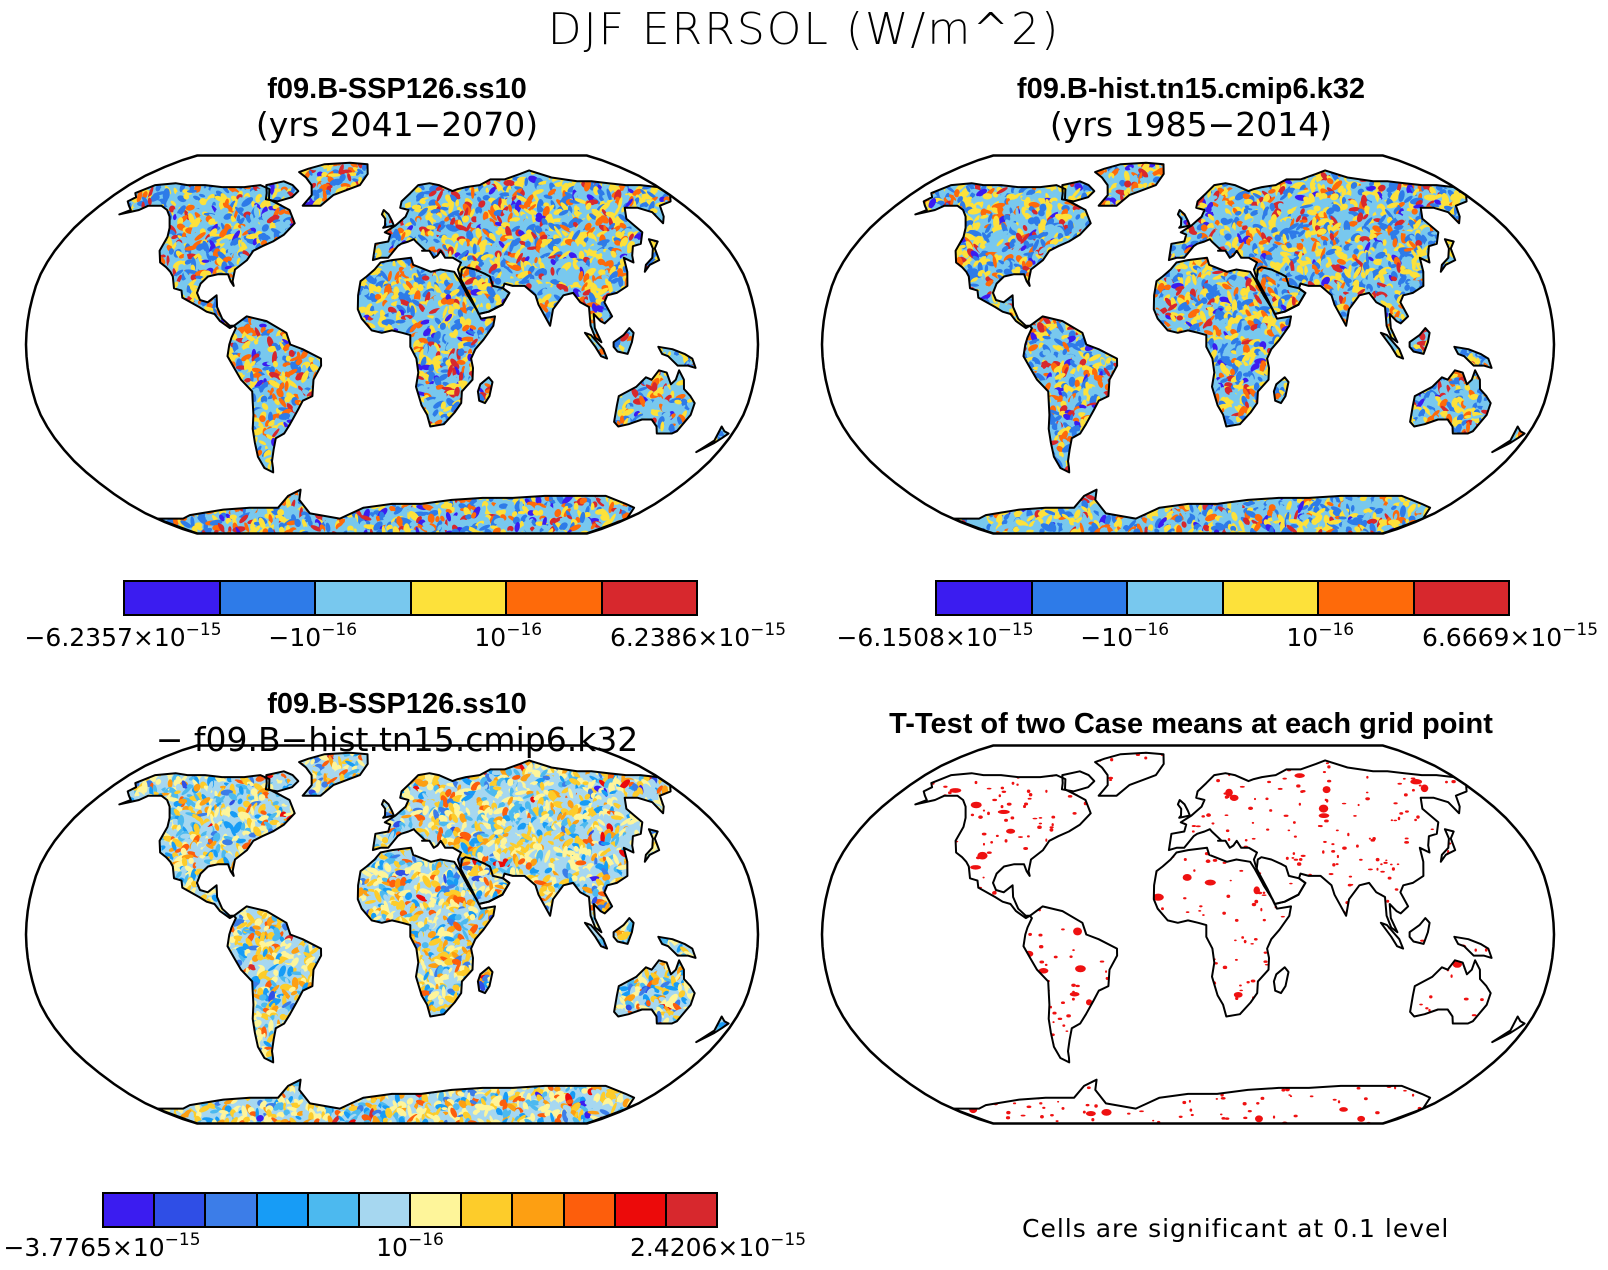 The image size is (1608, 1270). I want to click on panel-3-case-name: f09.B-SSP126.ss10, so click(397, 704).